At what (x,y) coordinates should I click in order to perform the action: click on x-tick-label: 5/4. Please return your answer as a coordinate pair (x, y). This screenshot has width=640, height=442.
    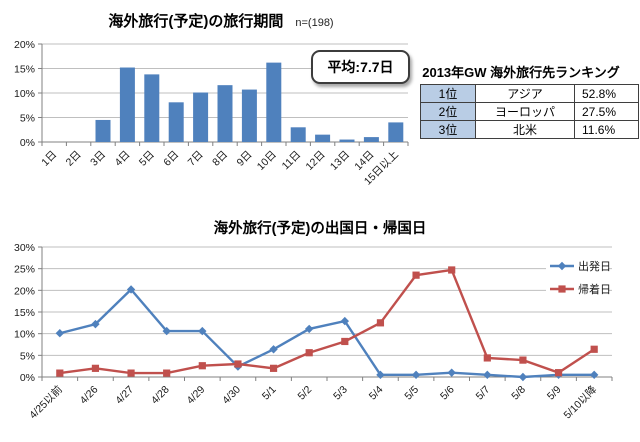
    Looking at the image, I should click on (376, 393).